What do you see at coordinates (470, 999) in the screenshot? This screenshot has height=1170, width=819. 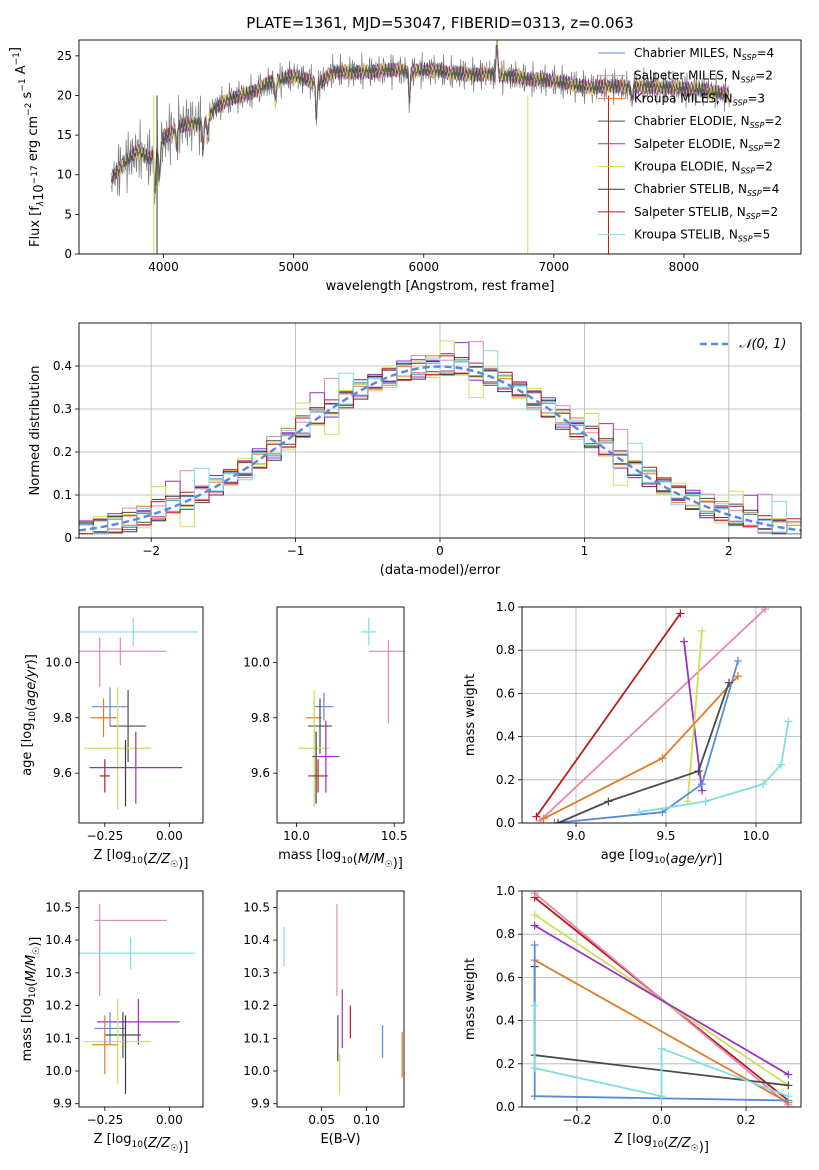 I see `y-axis-label-part: mass weight` at bounding box center [470, 999].